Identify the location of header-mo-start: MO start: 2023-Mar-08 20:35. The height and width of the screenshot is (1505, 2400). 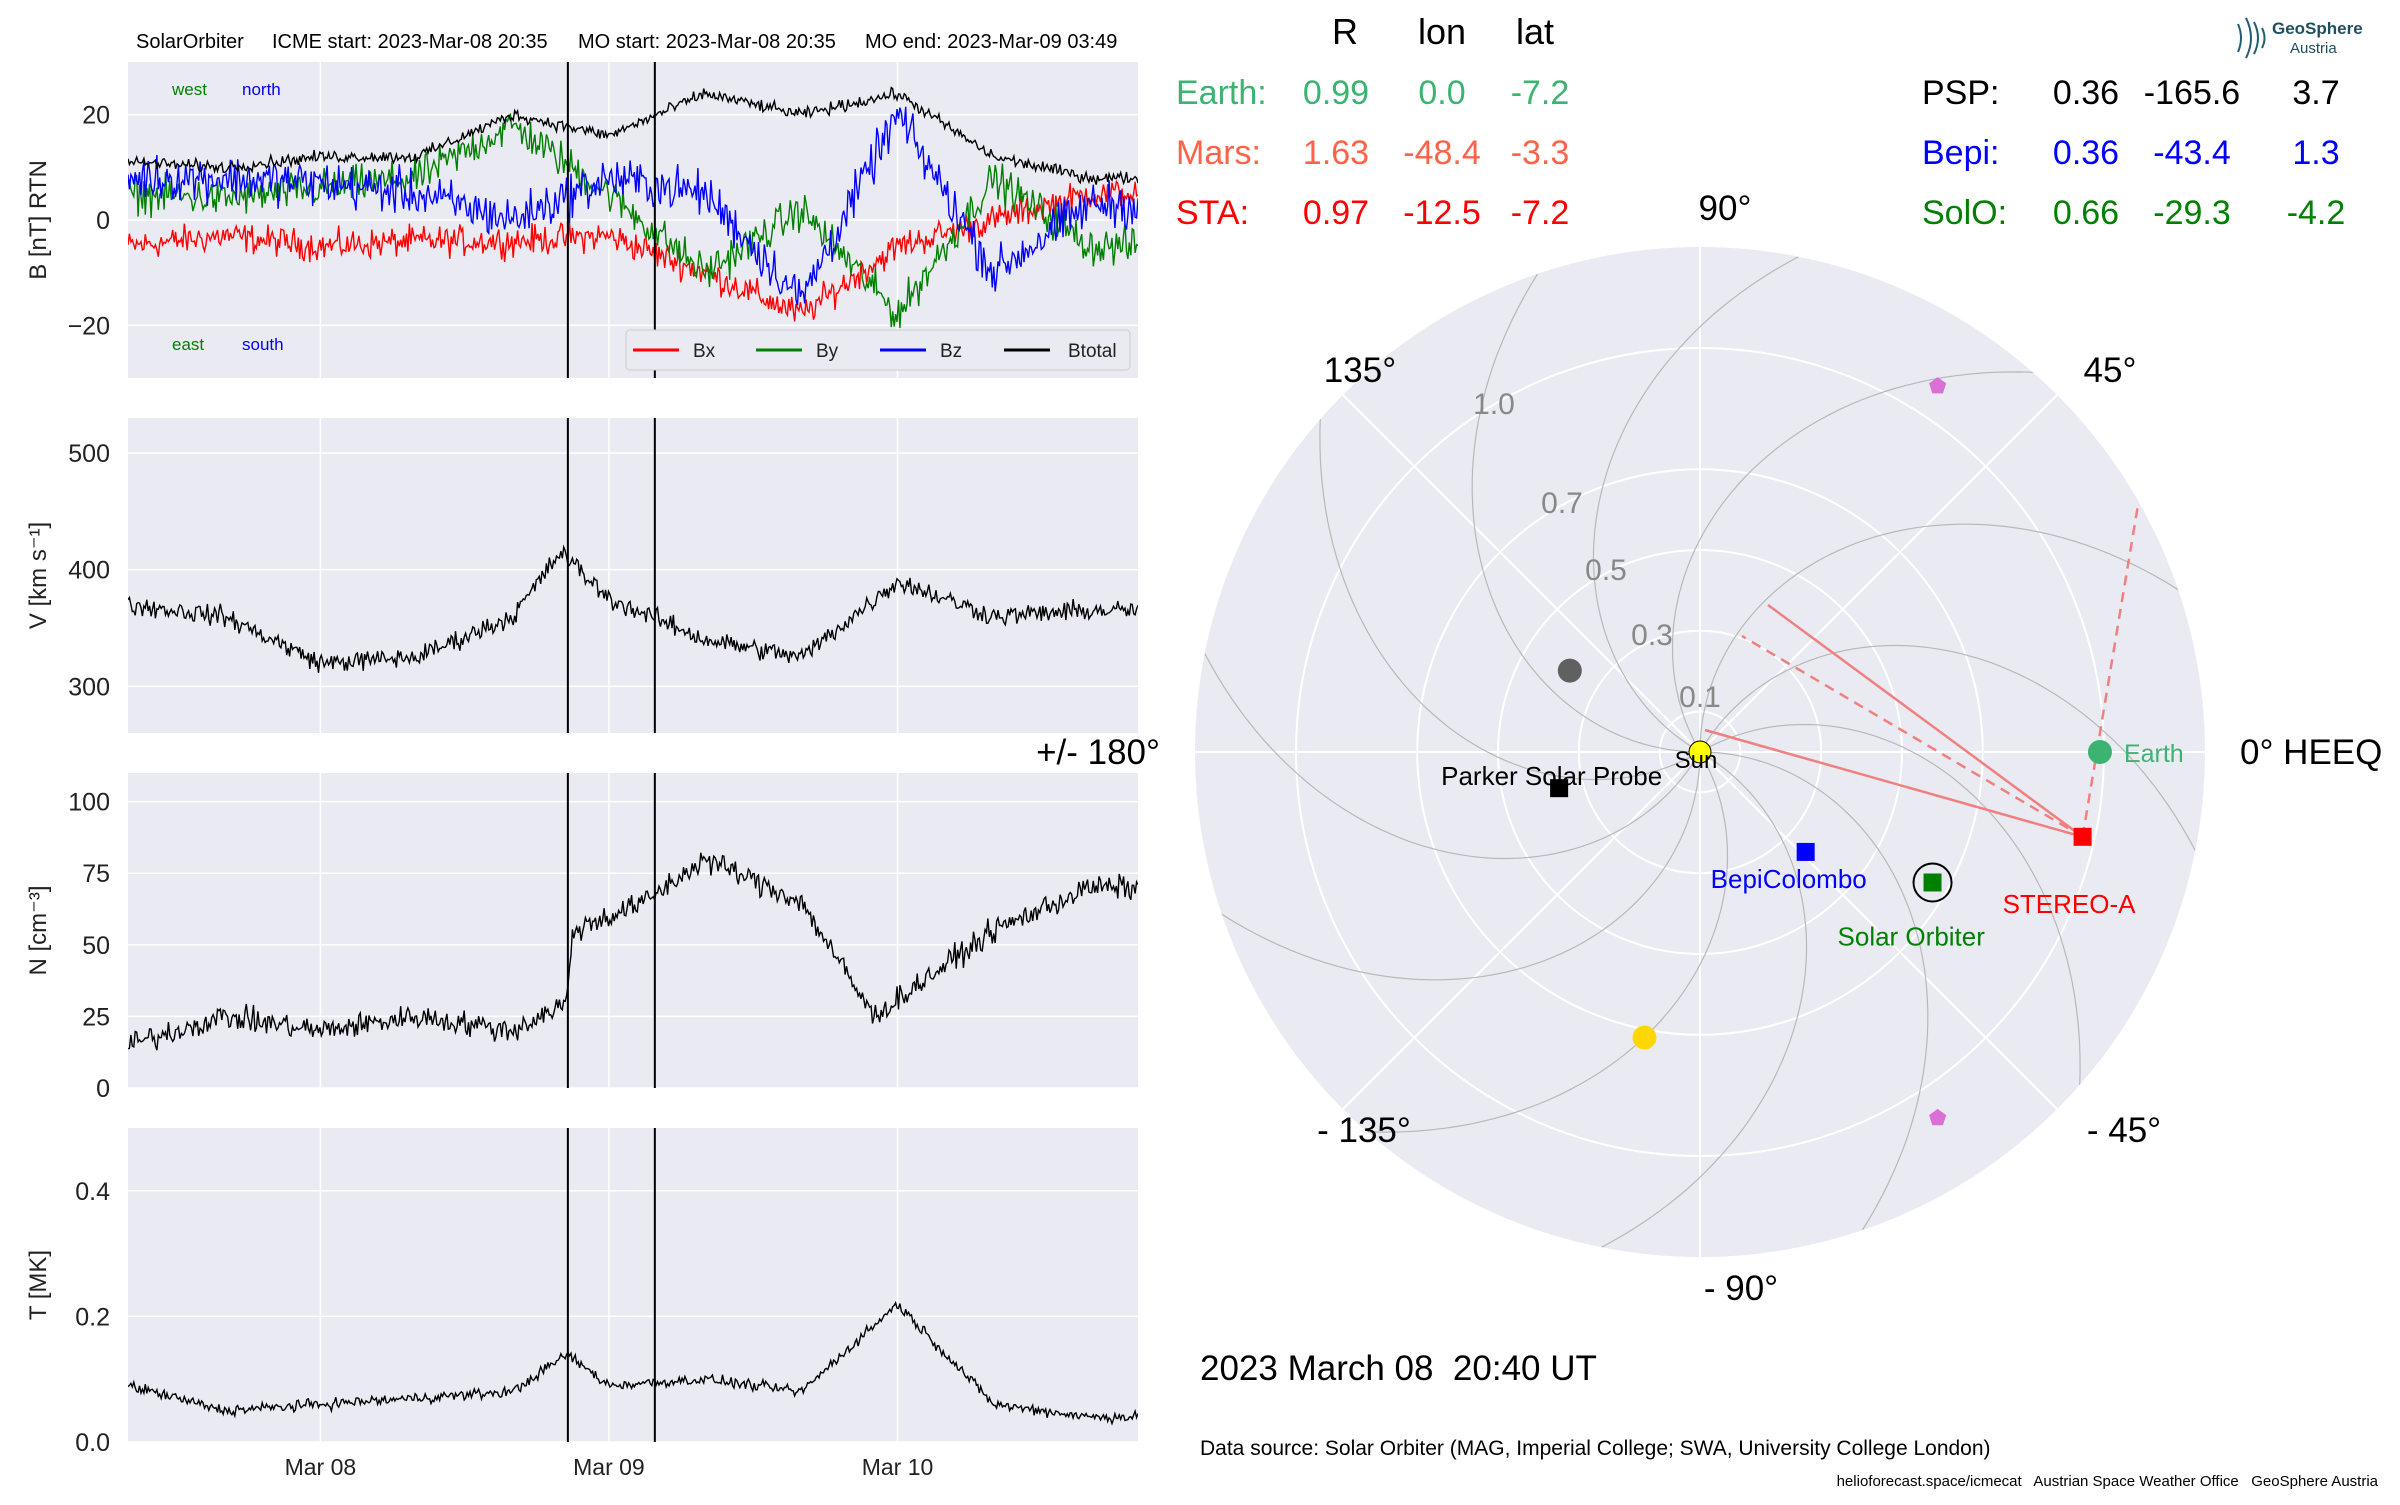
(707, 42).